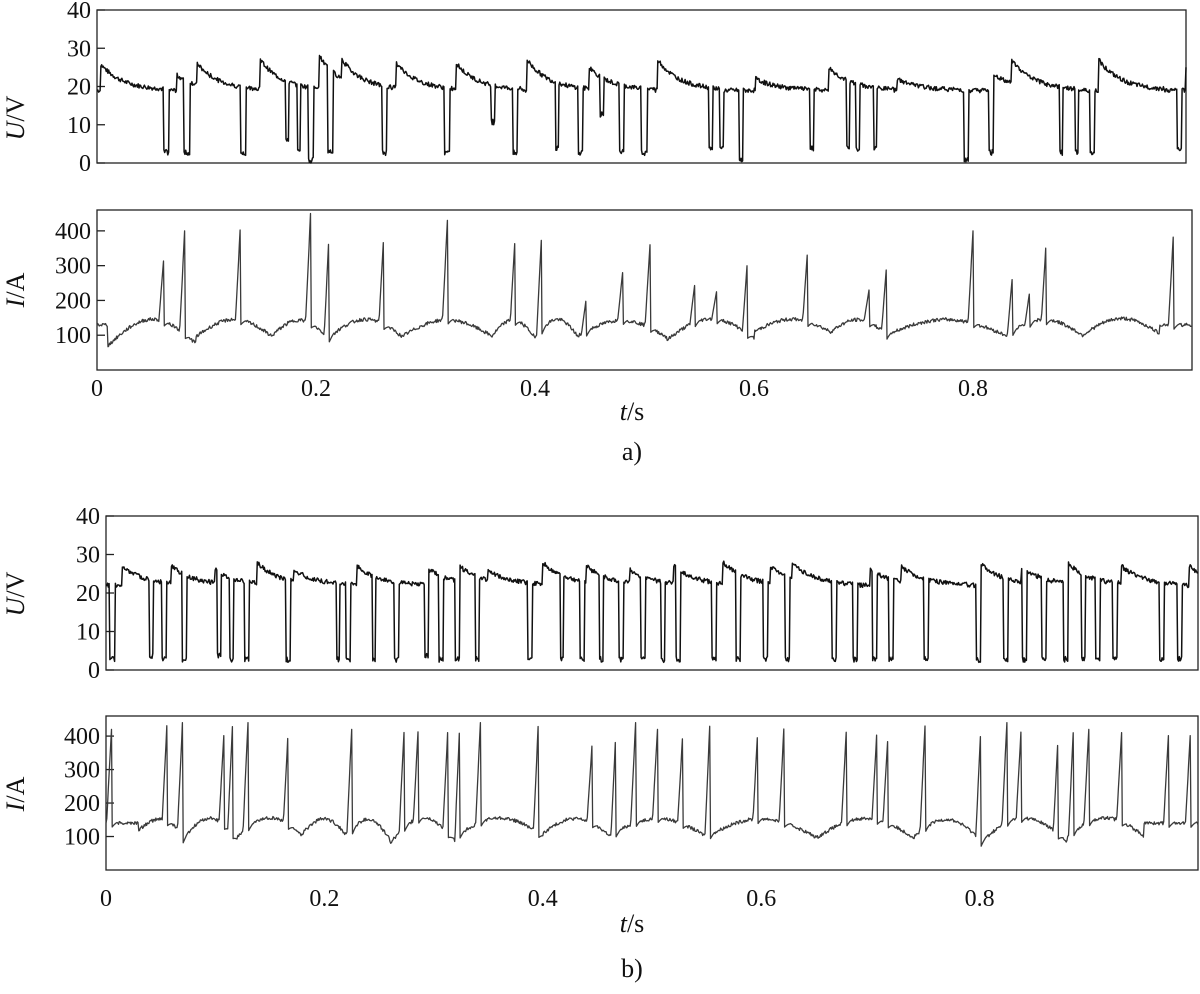  What do you see at coordinates (73, 267) in the screenshot?
I see `a-current-ytick-label: 300` at bounding box center [73, 267].